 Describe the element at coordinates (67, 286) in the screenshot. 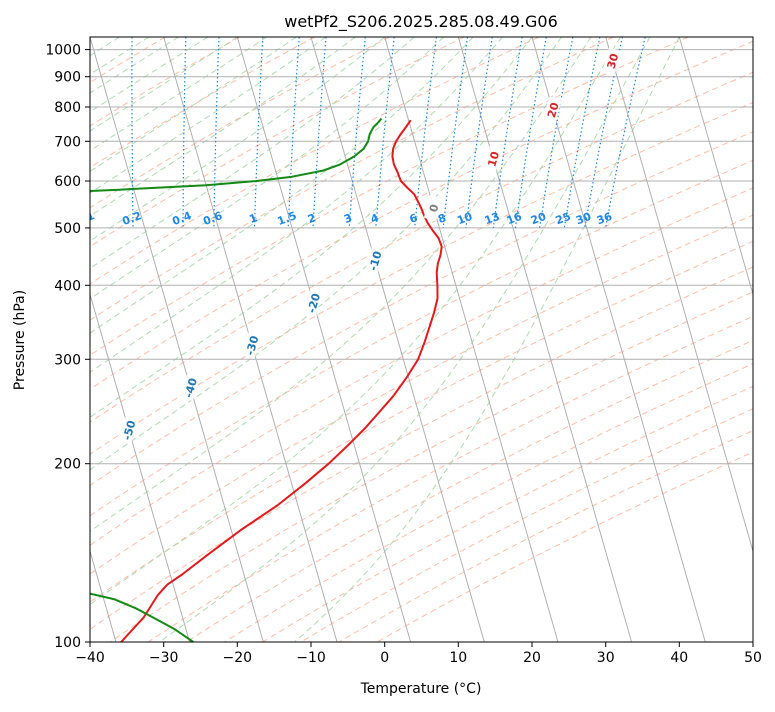

I see `y-tick-label: 400` at that location.